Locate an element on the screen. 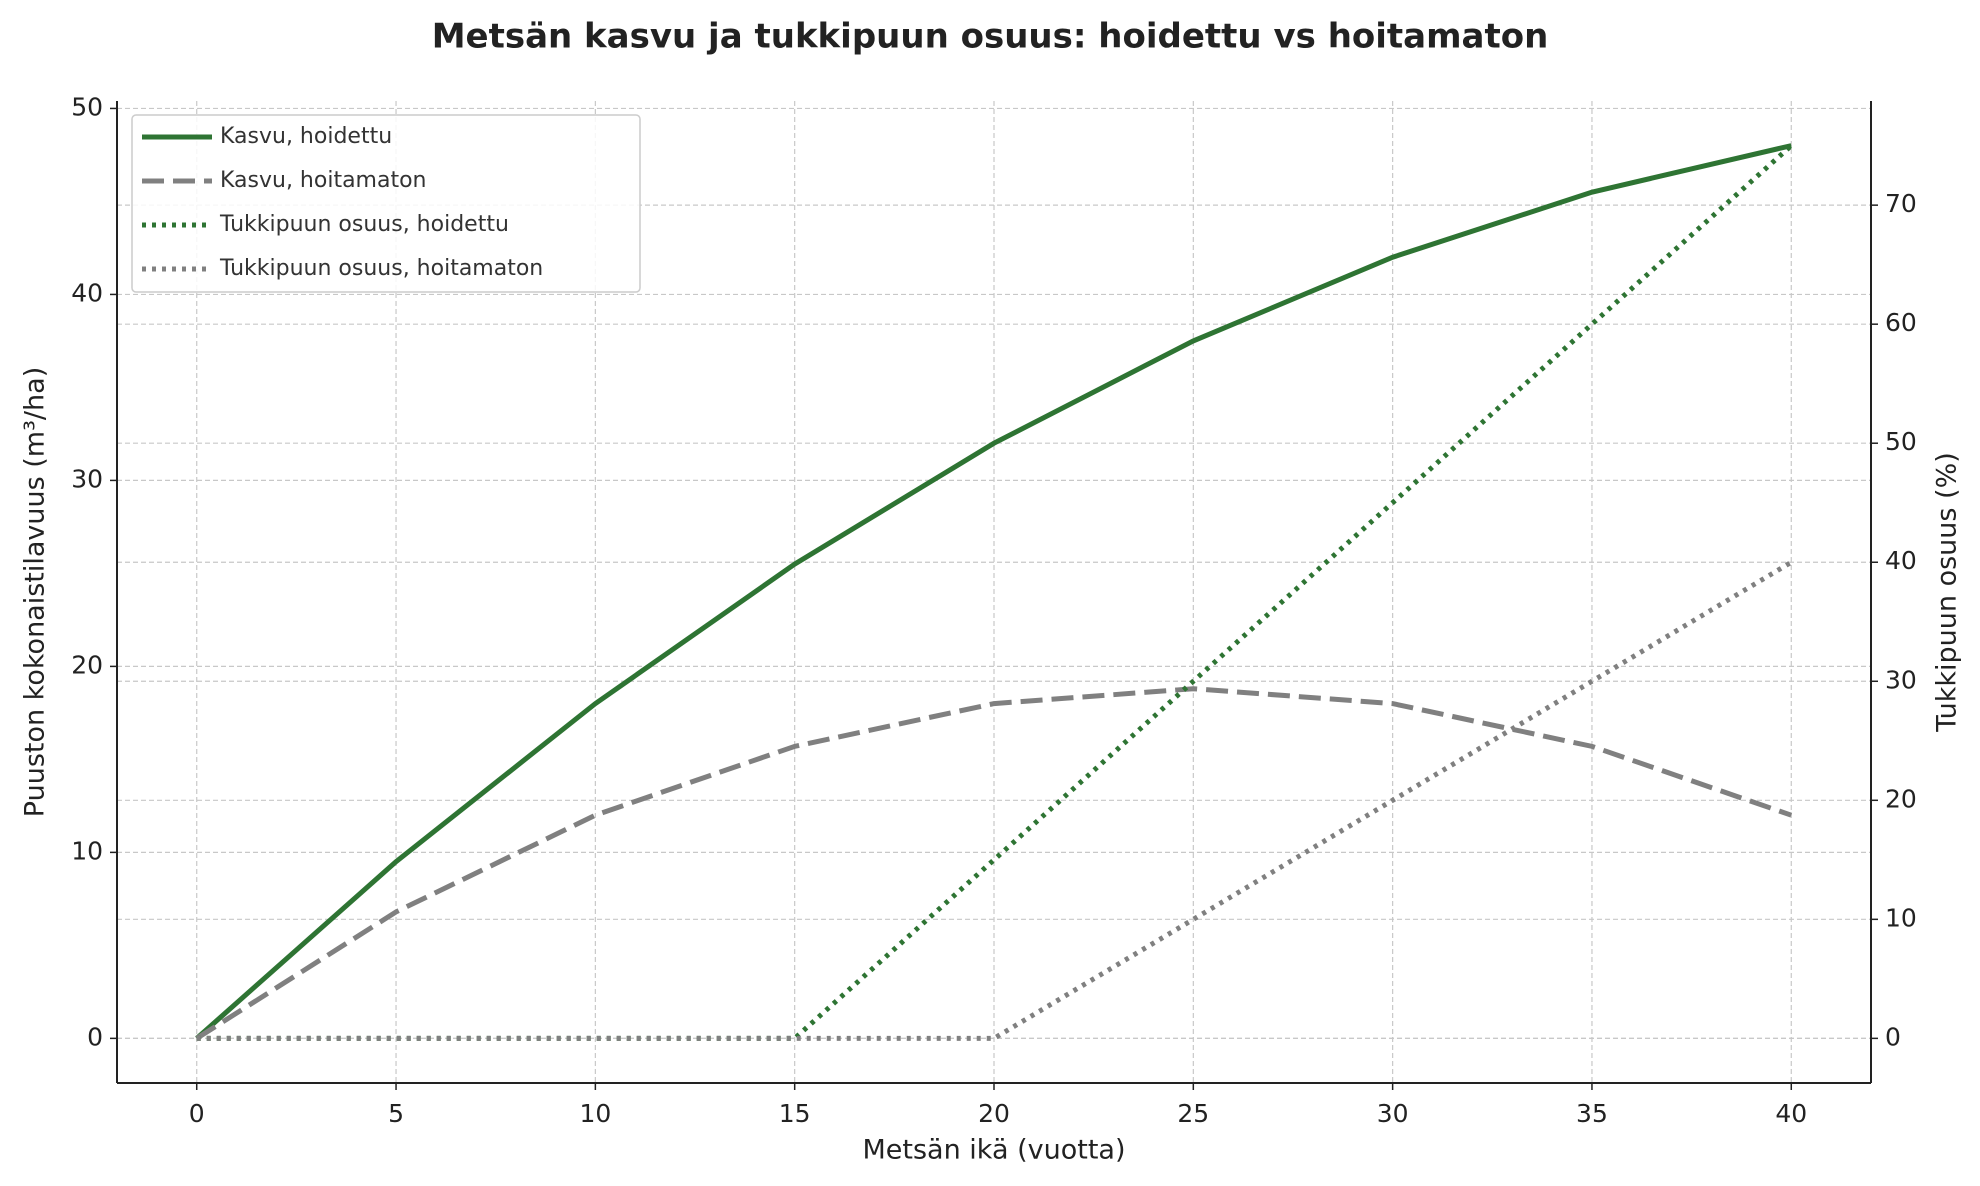 The width and height of the screenshot is (1980, 1186). x-tick-label: 40 is located at coordinates (1791, 1113).